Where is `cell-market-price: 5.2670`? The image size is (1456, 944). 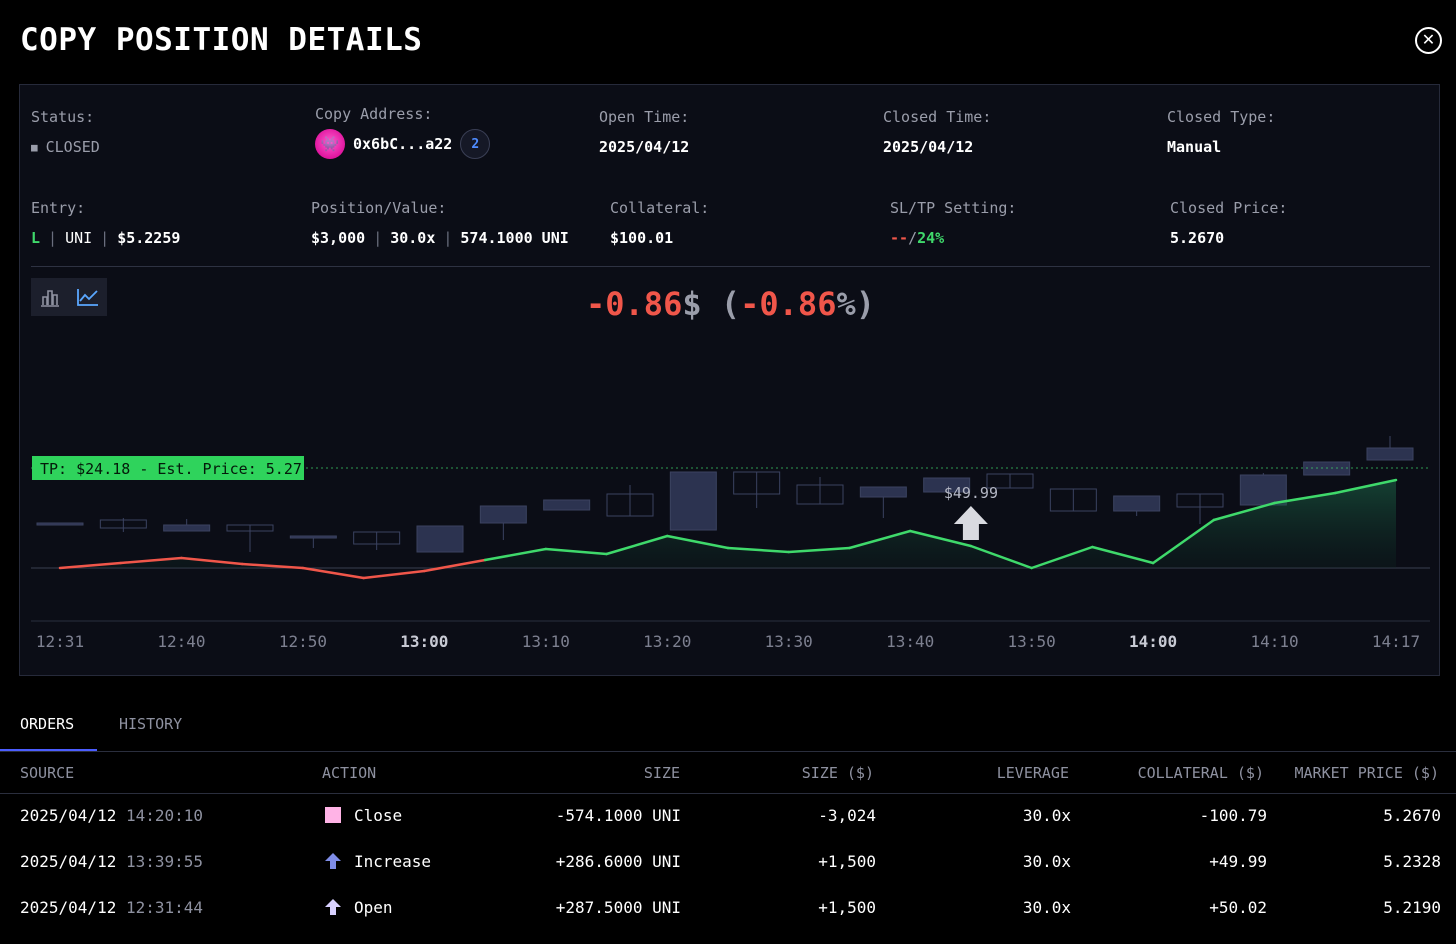 cell-market-price: 5.2670 is located at coordinates (1412, 815).